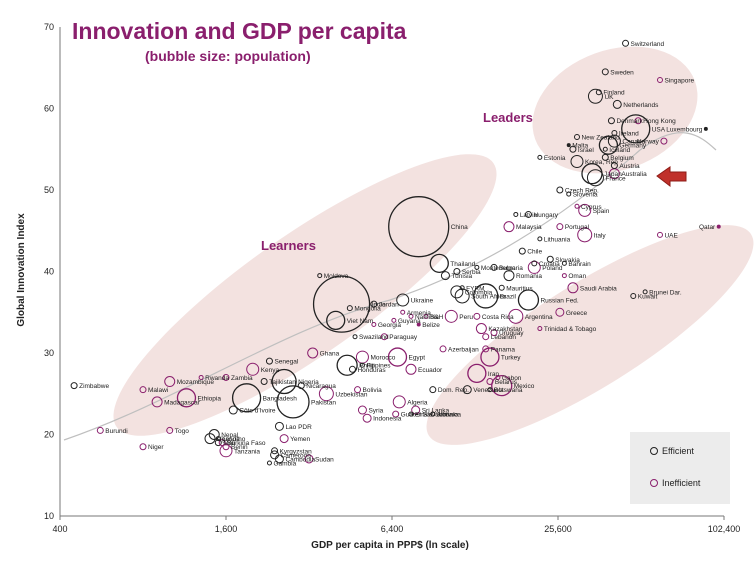  I want to click on point-label: Gambia, so click(284, 464).